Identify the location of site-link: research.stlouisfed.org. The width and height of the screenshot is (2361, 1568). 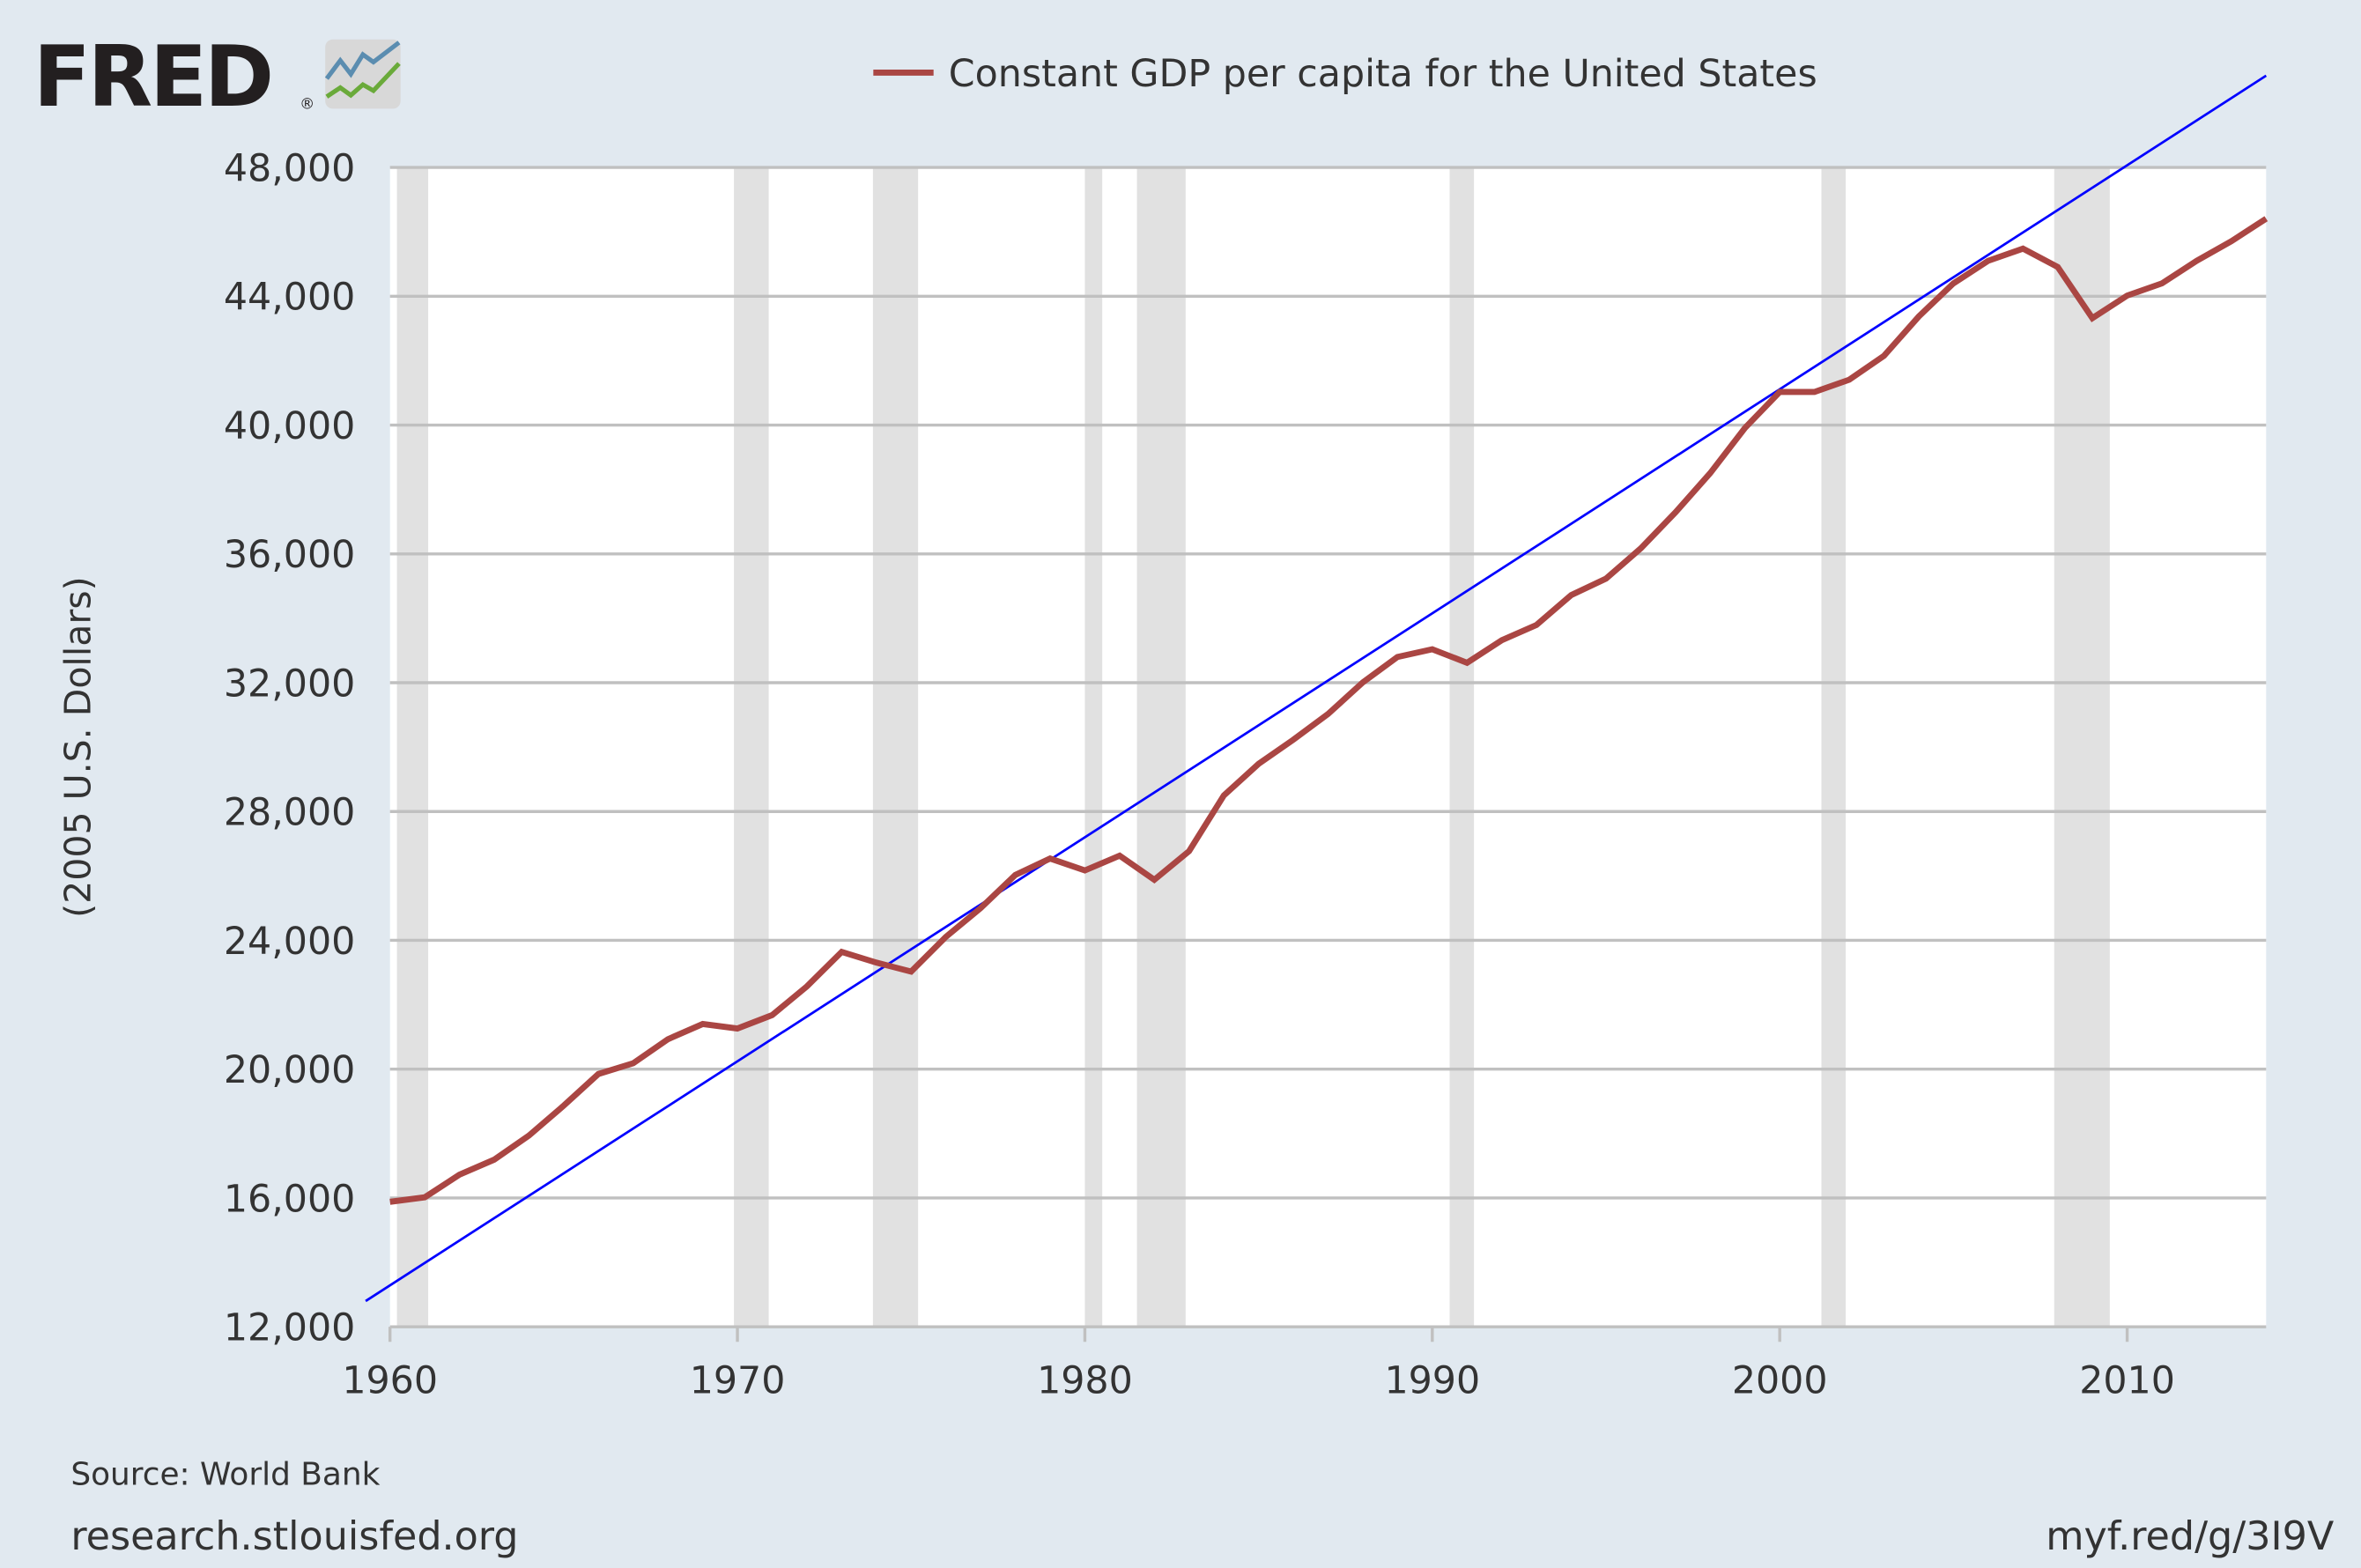
(294, 1536).